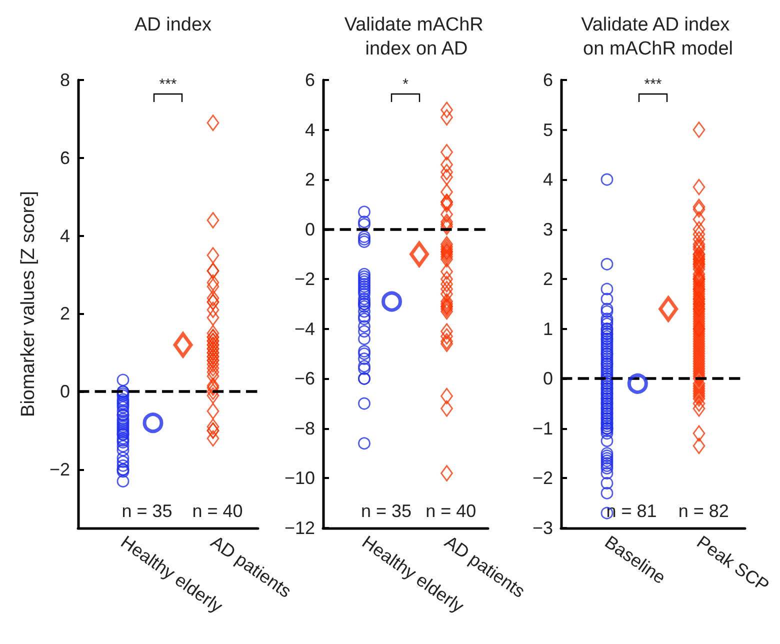 The image size is (780, 644). Describe the element at coordinates (547, 130) in the screenshot. I see `y-tick-label: 5` at that location.